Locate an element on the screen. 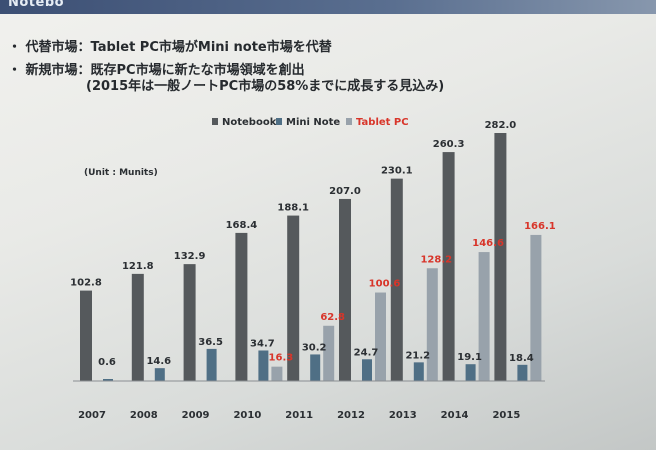 Image resolution: width=656 pixels, height=450 pixels. bar-notebook-2012 is located at coordinates (345, 289).